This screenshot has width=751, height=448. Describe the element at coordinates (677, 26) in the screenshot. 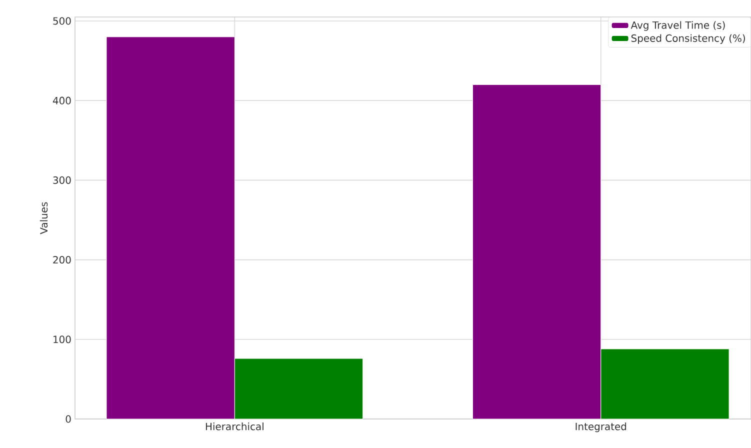

I see `legend-label: Avg Travel Time (s)` at that location.